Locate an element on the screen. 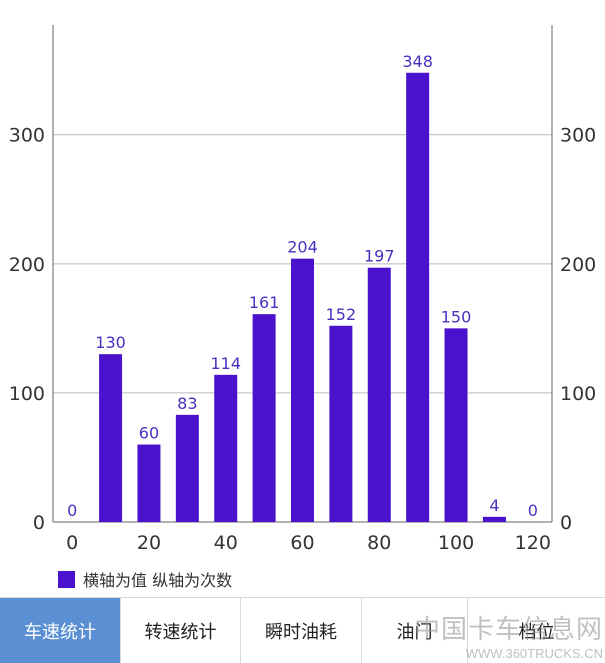 The height and width of the screenshot is (663, 605). data-label: 348 is located at coordinates (417, 61).